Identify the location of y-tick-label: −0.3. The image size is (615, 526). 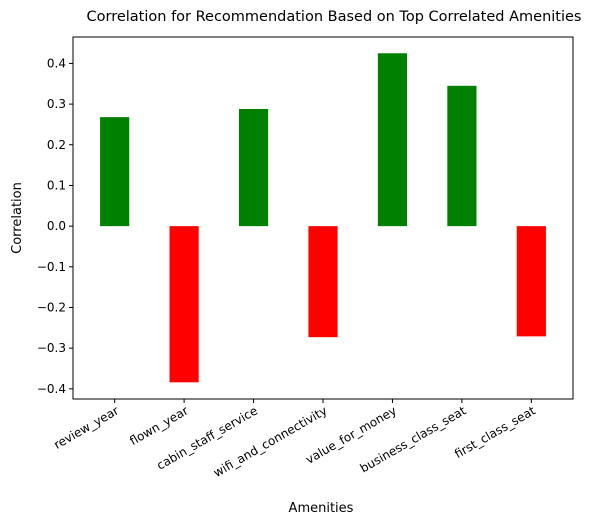
(51, 348).